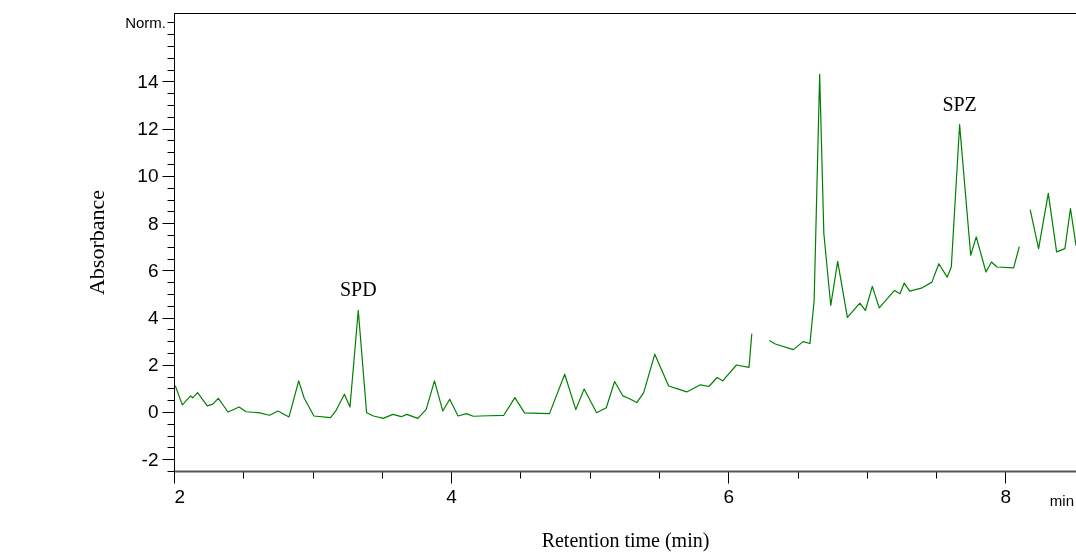 This screenshot has height=558, width=1076. What do you see at coordinates (1006, 496) in the screenshot?
I see `x-tick-label: 8` at bounding box center [1006, 496].